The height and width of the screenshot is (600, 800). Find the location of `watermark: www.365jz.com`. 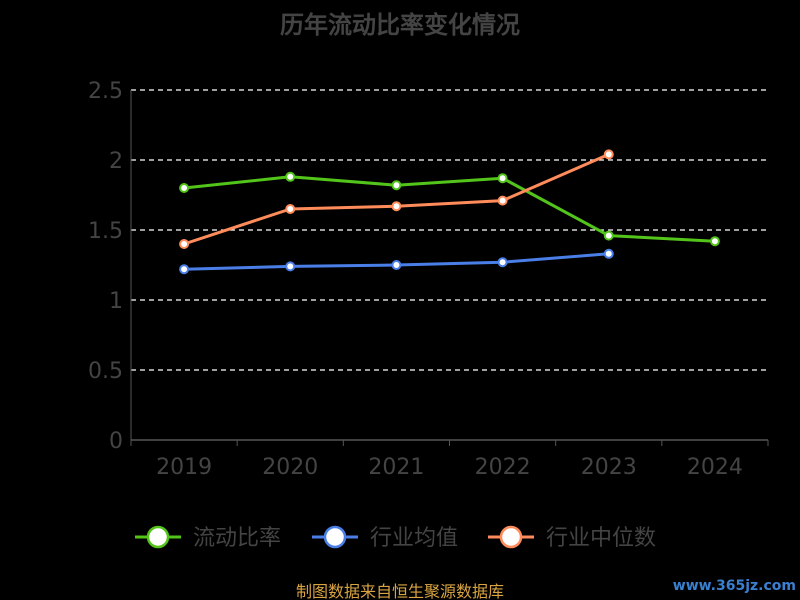

watermark: www.365jz.com is located at coordinates (734, 586).